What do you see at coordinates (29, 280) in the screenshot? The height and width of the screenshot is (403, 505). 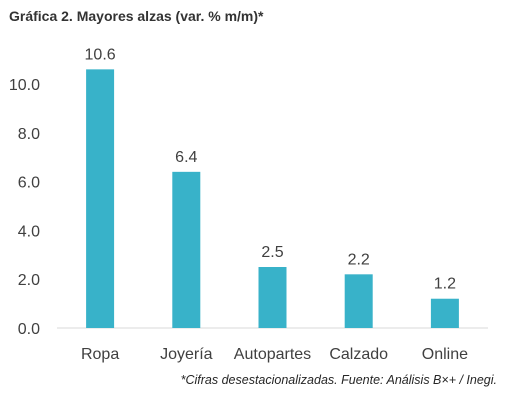 I see `y-tick-label: 2.0` at bounding box center [29, 280].